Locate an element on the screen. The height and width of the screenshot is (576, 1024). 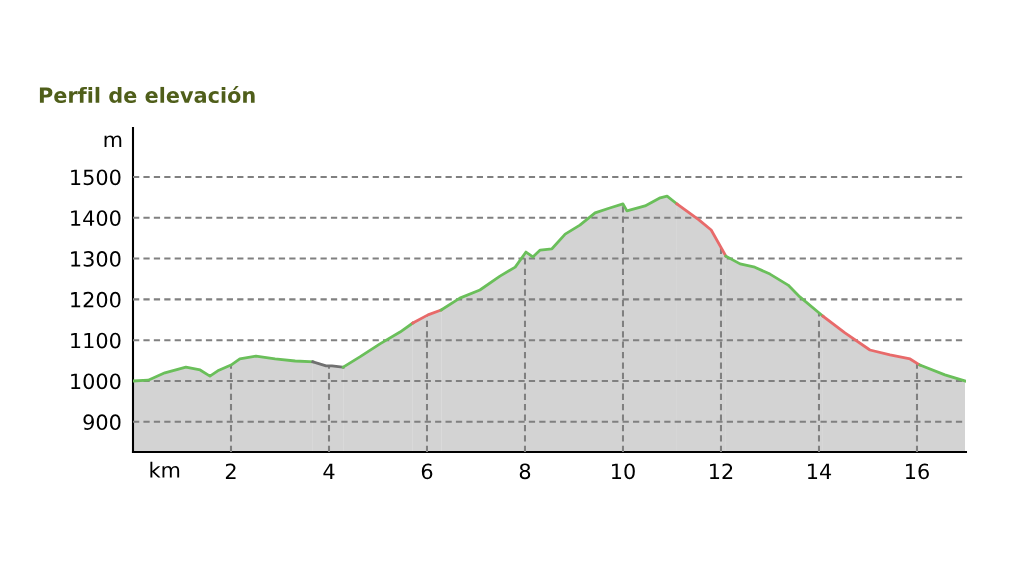
x-tick-label: 6 is located at coordinates (427, 471).